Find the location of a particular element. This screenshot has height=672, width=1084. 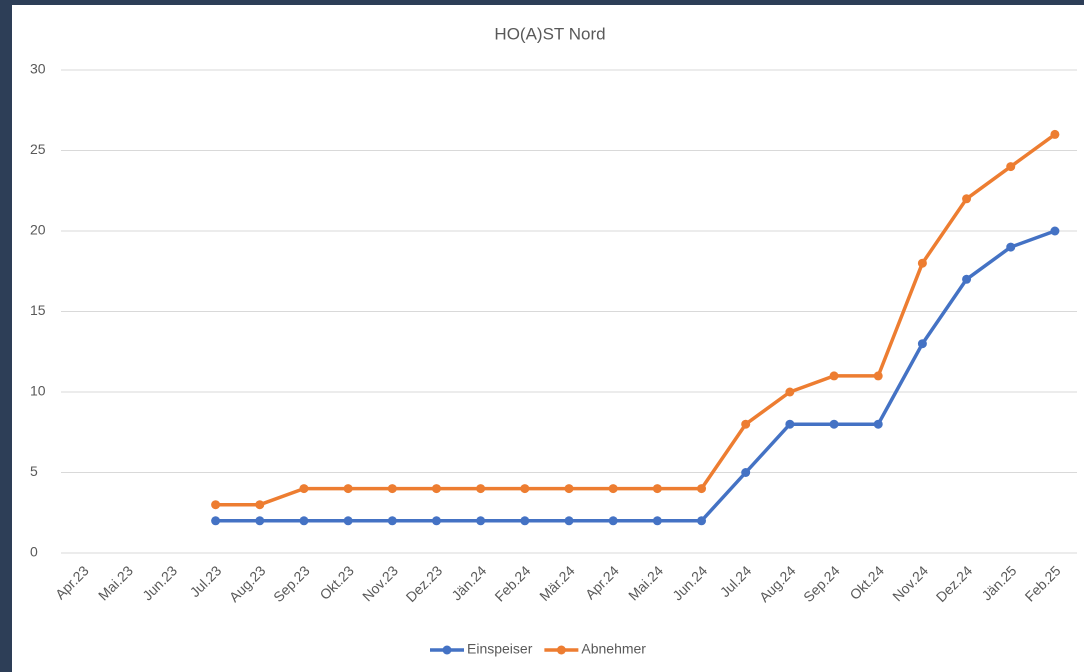

y-tick-label: 30 is located at coordinates (38, 69).